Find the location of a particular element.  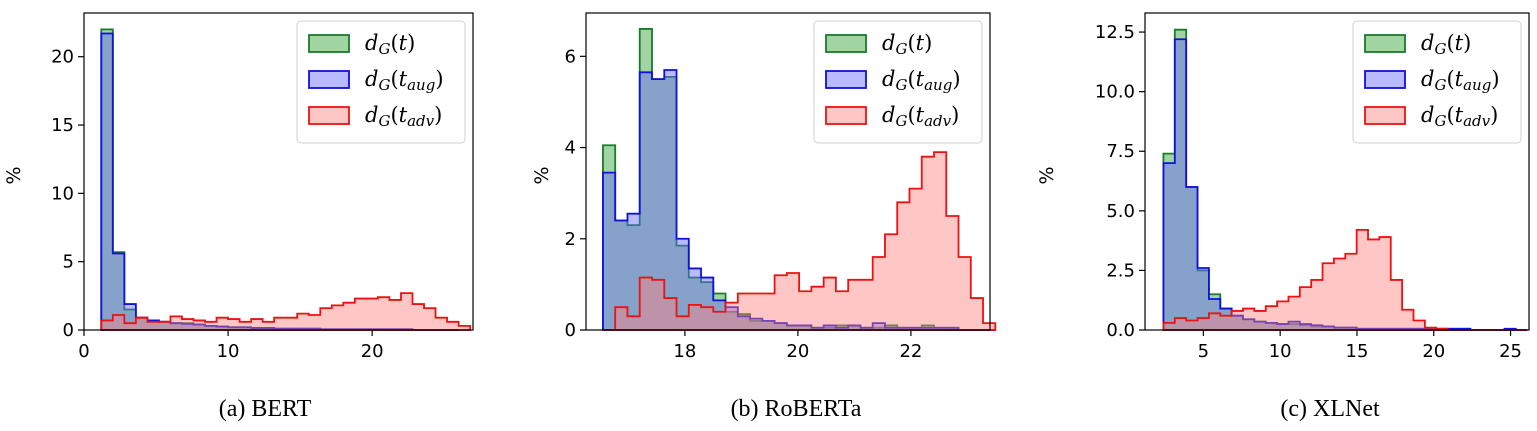

y-tick-label: 12.5 is located at coordinates (1115, 32).